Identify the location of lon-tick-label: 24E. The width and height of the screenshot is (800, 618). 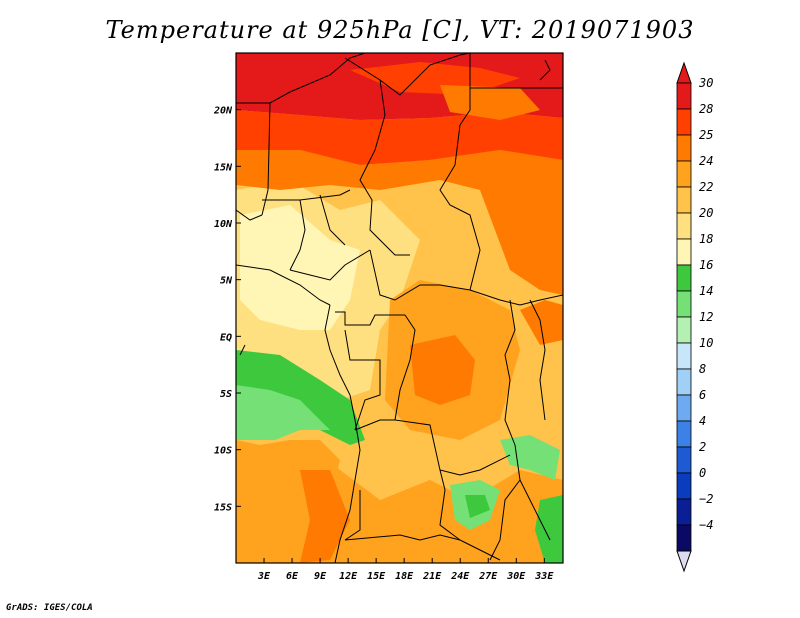
(460, 576).